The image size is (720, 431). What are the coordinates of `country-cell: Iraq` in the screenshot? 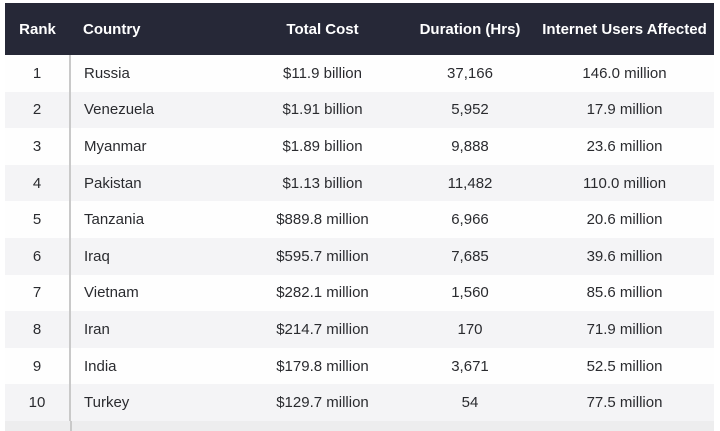 It's located at (155, 256).